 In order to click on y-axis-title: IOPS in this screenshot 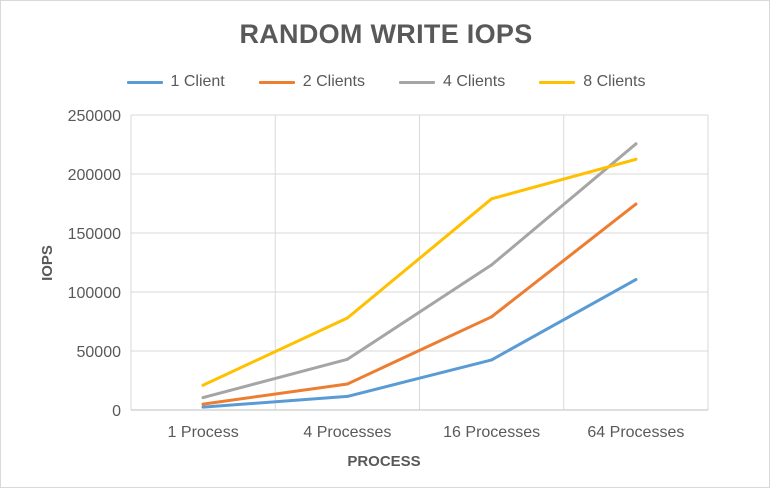, I will do `click(47, 263)`.